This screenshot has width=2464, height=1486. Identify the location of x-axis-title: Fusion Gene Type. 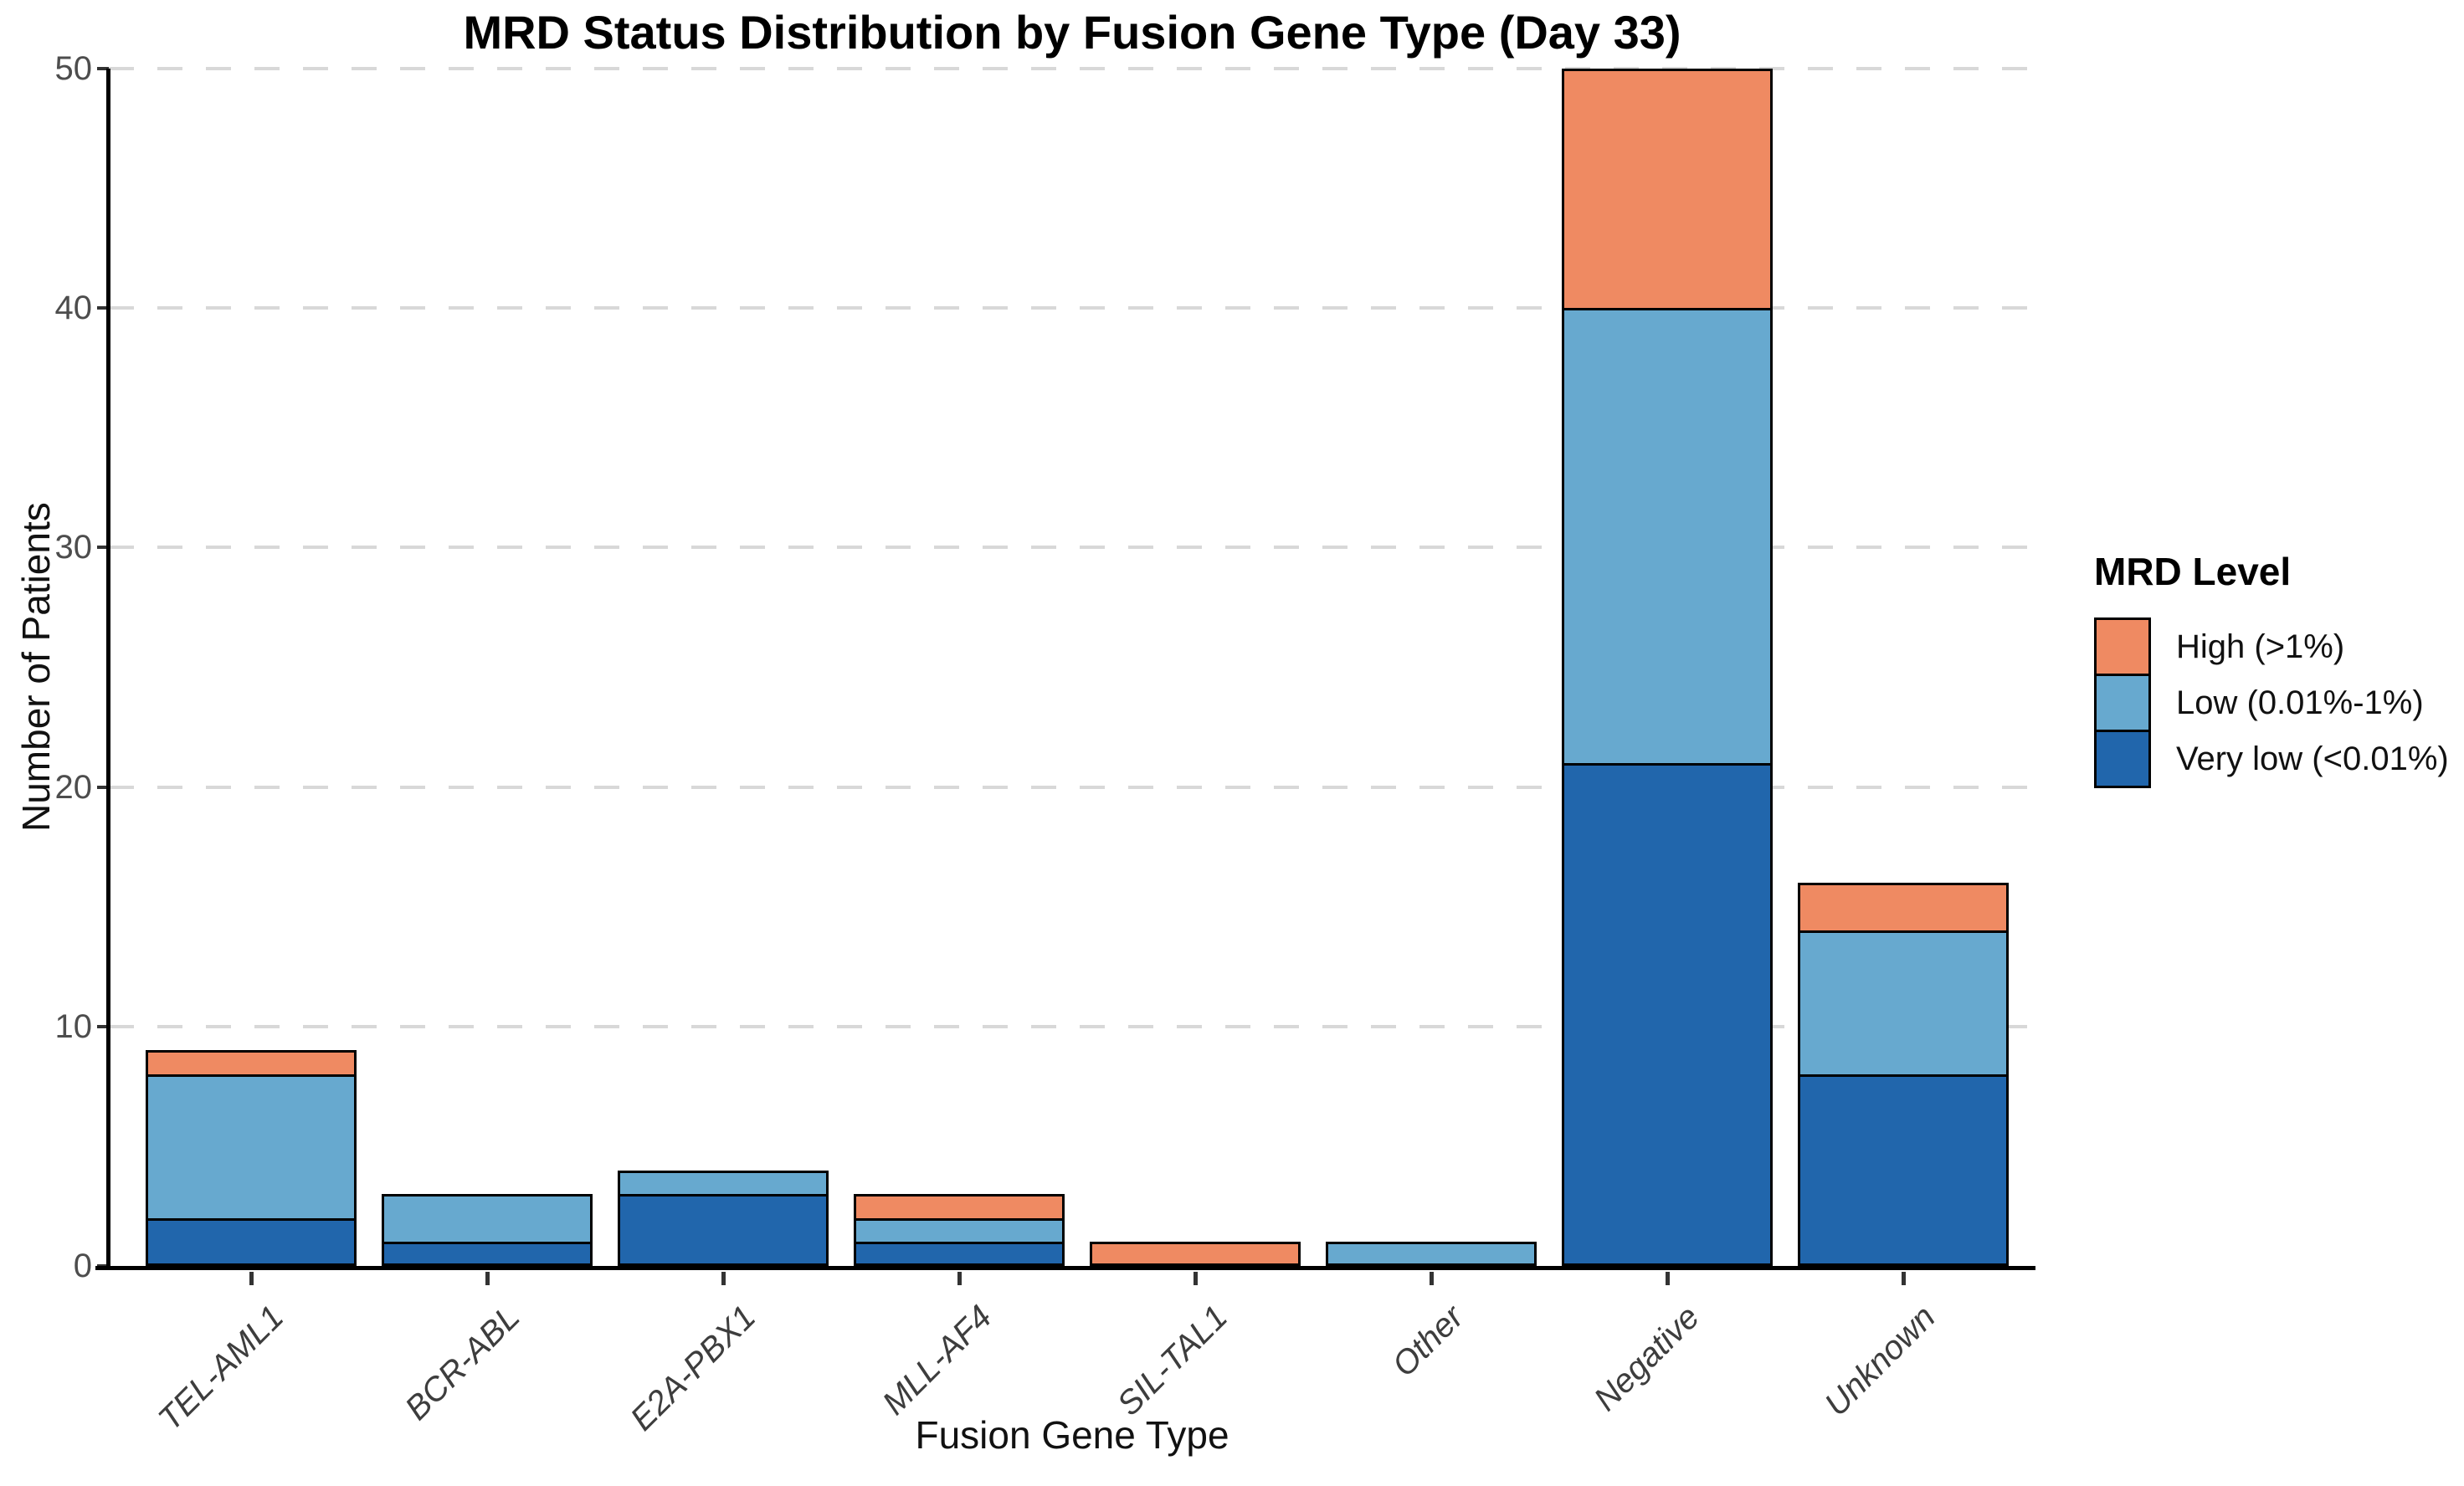
(1072, 1435).